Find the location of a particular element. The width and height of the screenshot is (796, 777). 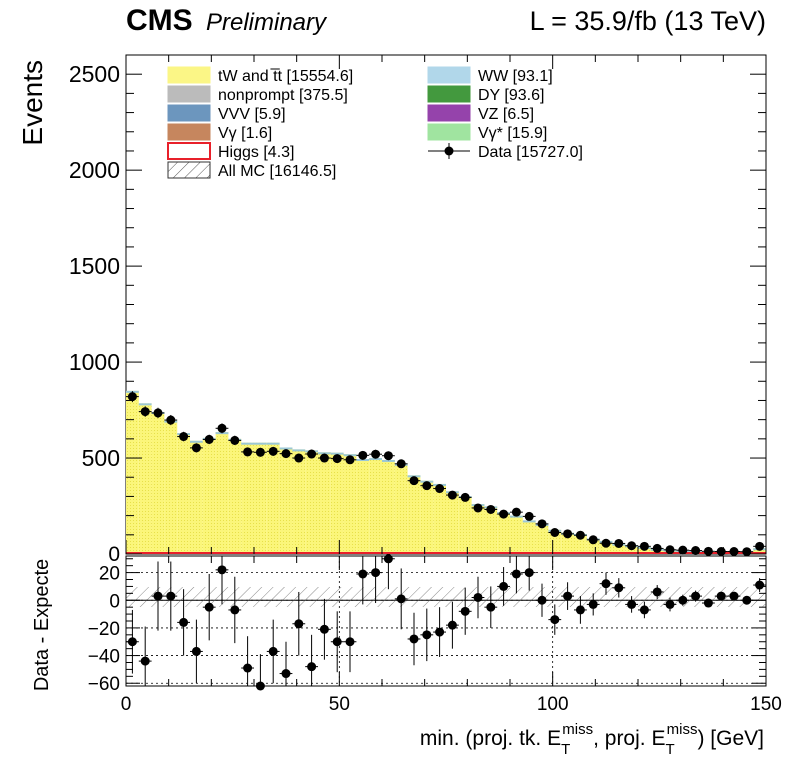

x-tick-label: 100 is located at coordinates (553, 704).